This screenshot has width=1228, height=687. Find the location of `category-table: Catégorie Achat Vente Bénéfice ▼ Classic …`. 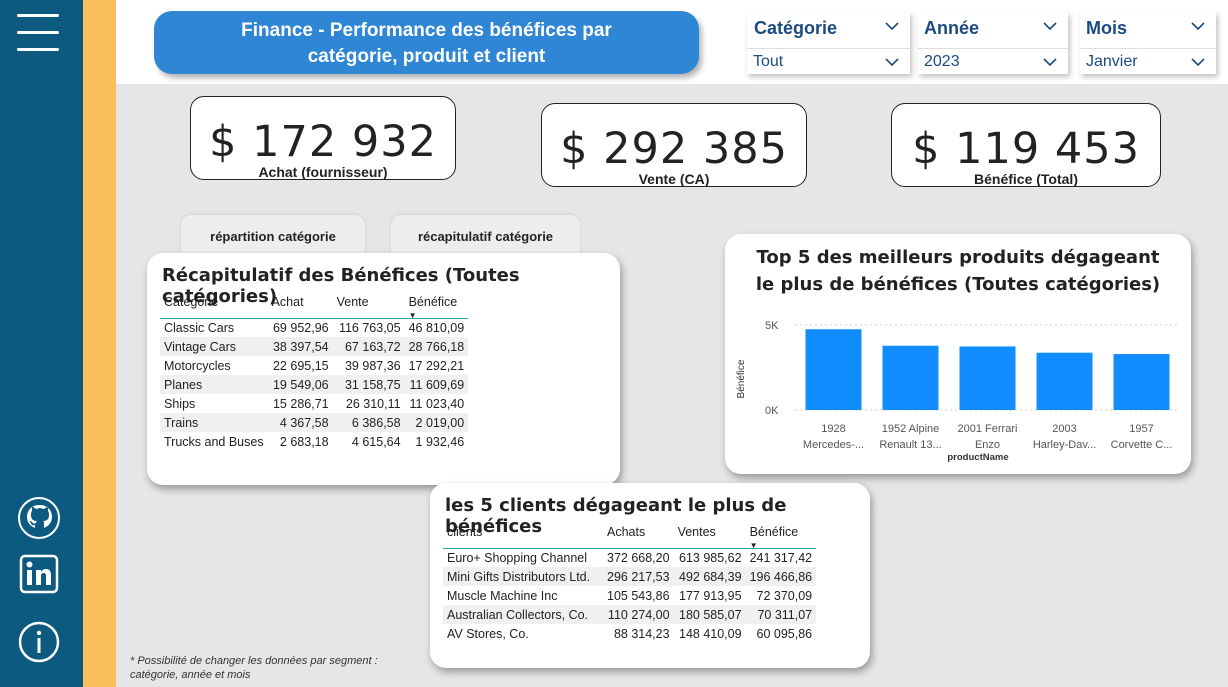

category-table: Catégorie Achat Vente Bénéfice ▼ Classic … is located at coordinates (314, 371).